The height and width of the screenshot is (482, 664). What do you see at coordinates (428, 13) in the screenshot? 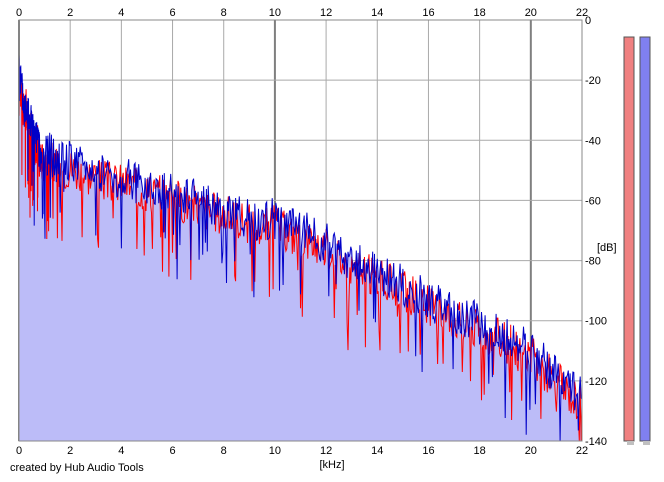
I see `x-tick-top-16: 16` at bounding box center [428, 13].